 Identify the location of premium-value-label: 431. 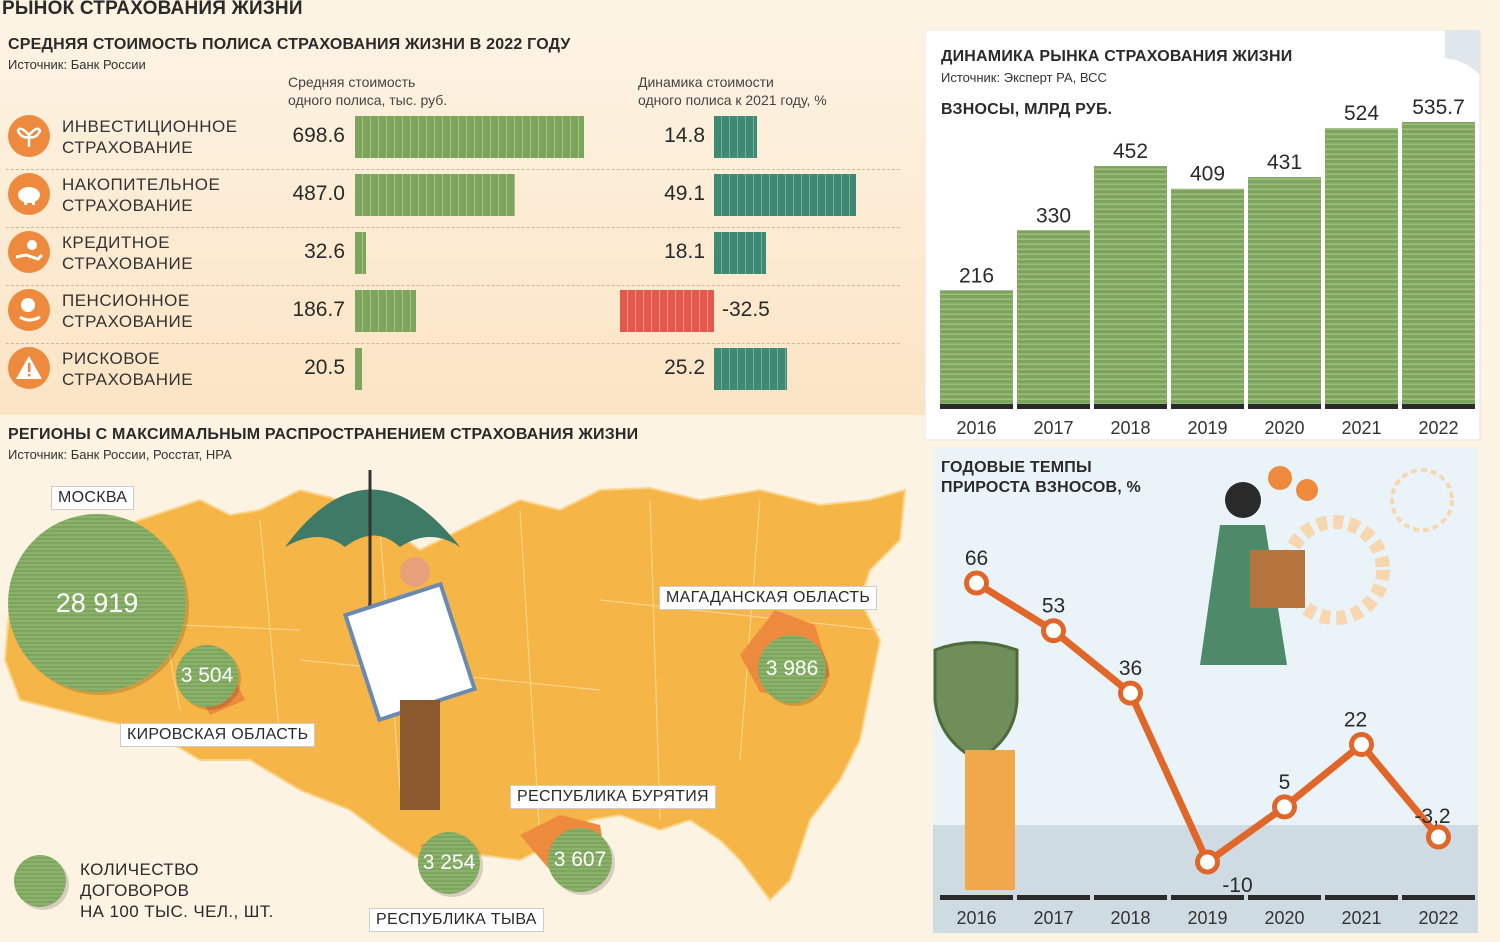
(1284, 162).